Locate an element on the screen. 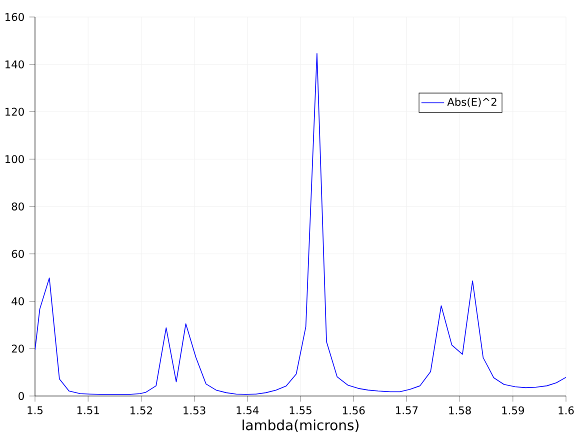 This screenshot has width=583, height=438. y-tick-label: 140 is located at coordinates (15, 64).